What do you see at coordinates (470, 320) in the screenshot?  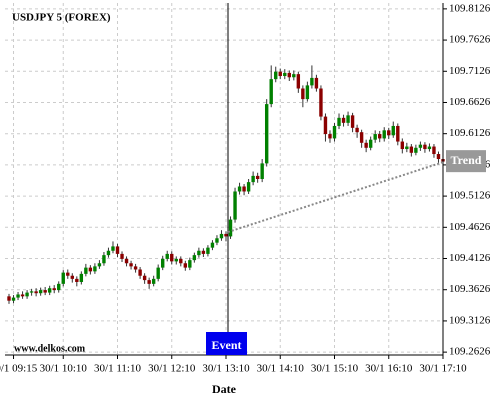 I see `y-tick-label: 109.3126` at bounding box center [470, 320].